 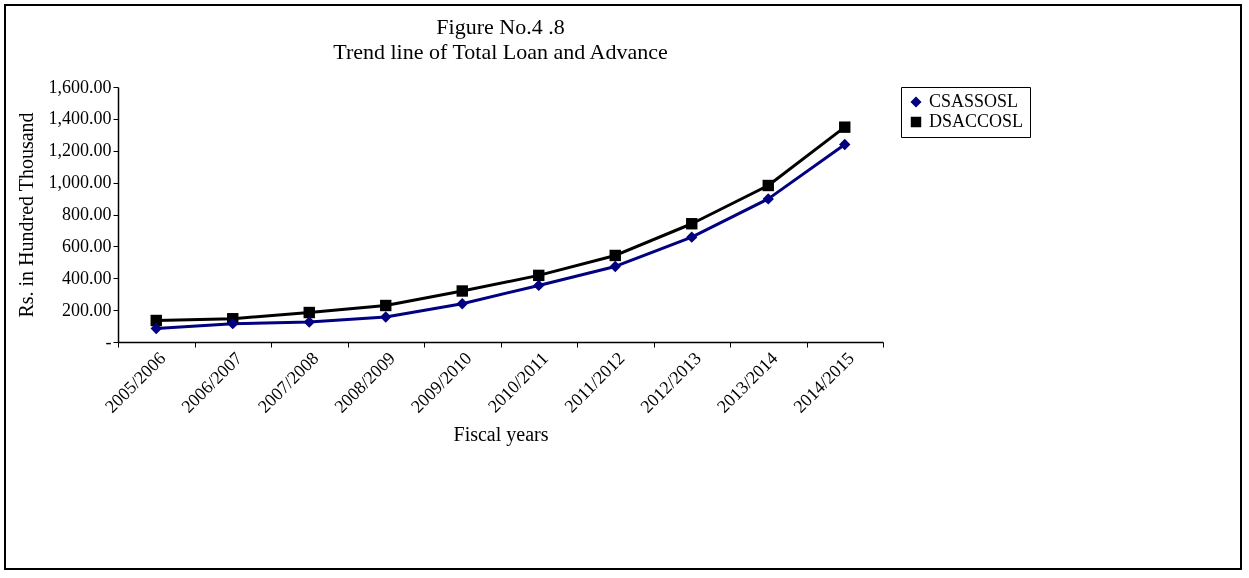 What do you see at coordinates (500, 26) in the screenshot?
I see `chart-title: Figure No.4 .8` at bounding box center [500, 26].